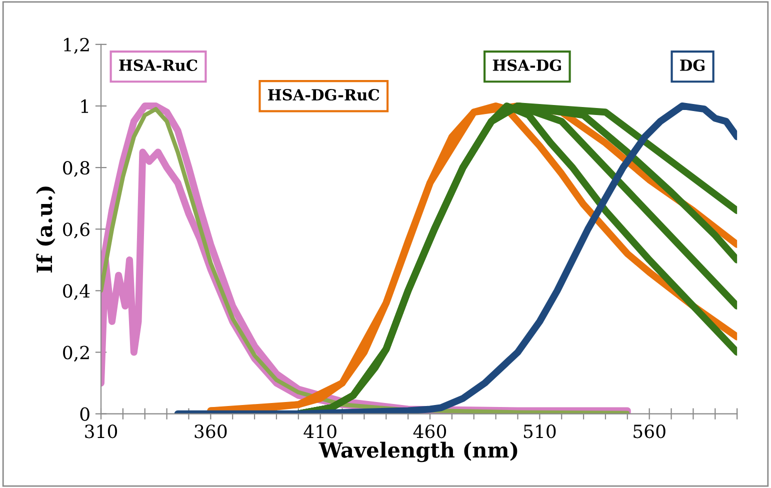  I want to click on y-tick-label: 0,4, so click(76, 292).